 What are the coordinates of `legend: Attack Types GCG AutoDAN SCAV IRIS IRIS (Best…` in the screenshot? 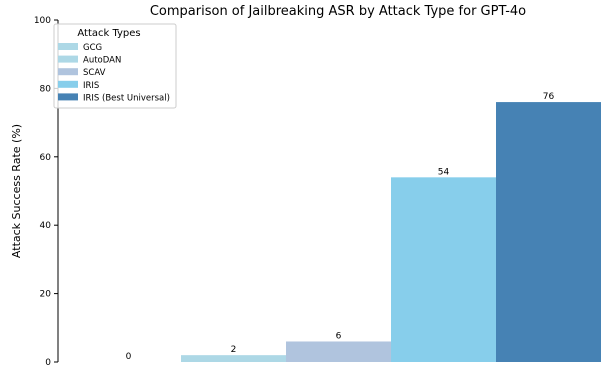 It's located at (115, 66).